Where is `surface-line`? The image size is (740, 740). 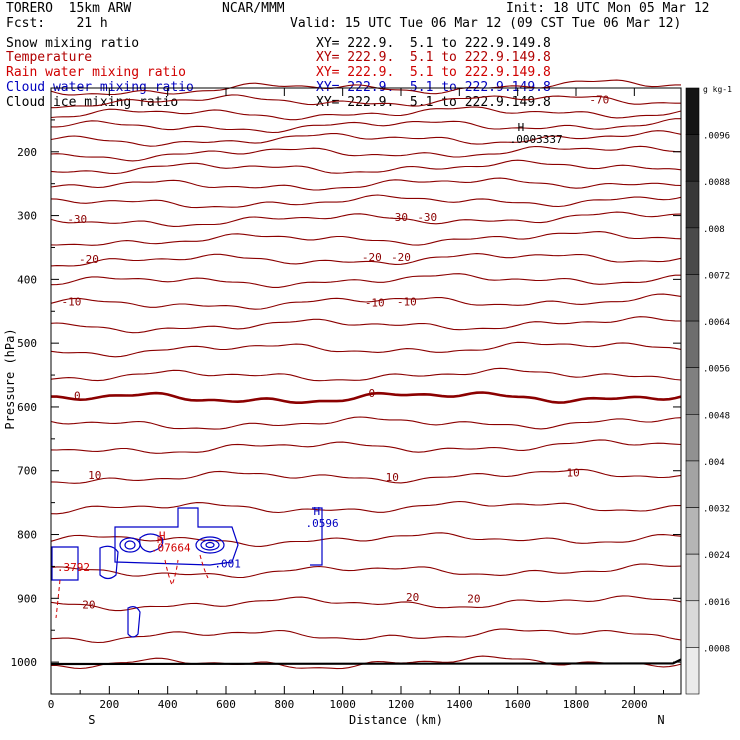
surface-line is located at coordinates (366, 662).